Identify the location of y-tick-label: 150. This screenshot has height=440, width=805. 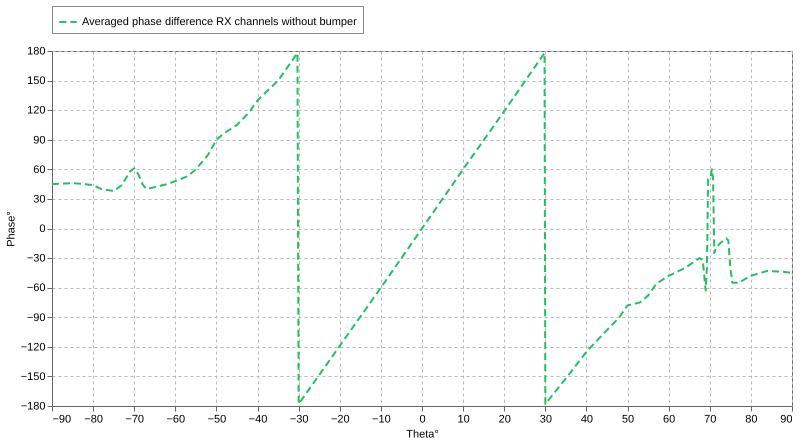
(36, 81).